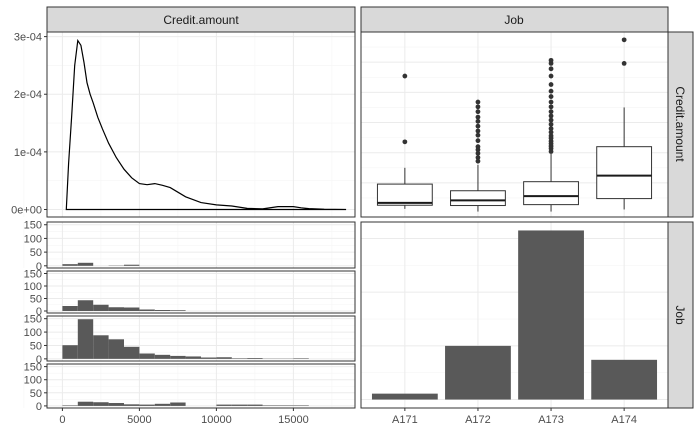  Describe the element at coordinates (293, 420) in the screenshot. I see `x-tick-label: 15000` at that location.